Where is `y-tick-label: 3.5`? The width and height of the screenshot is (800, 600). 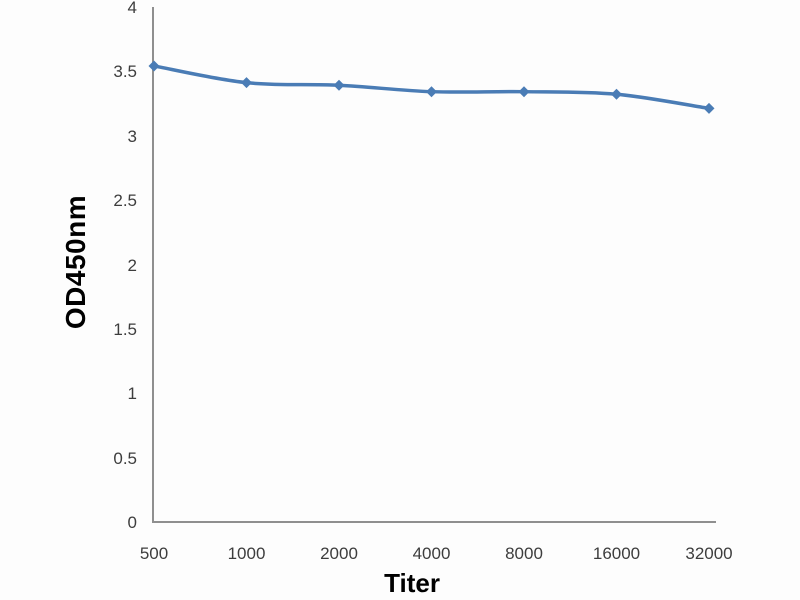
y-tick-label: 3.5 is located at coordinates (125, 72).